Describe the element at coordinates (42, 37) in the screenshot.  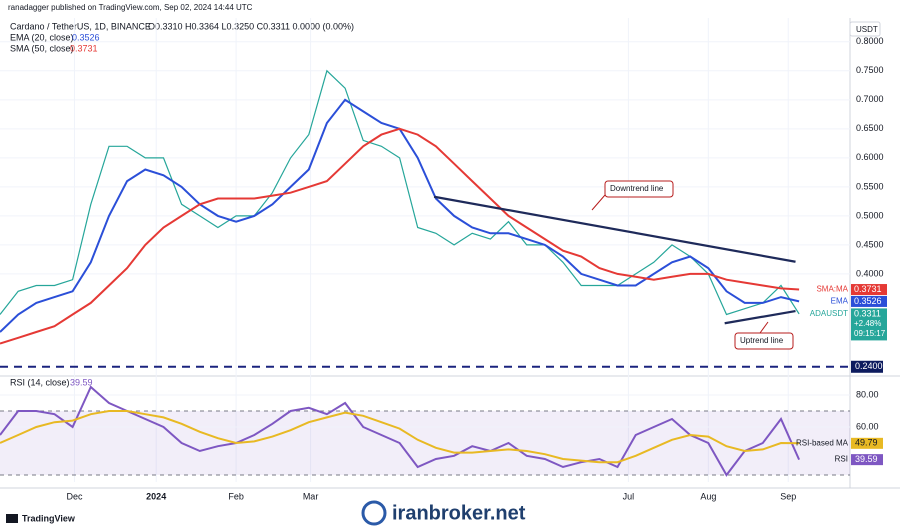
I see `legend-entry: EMA (20, close)` at that location.